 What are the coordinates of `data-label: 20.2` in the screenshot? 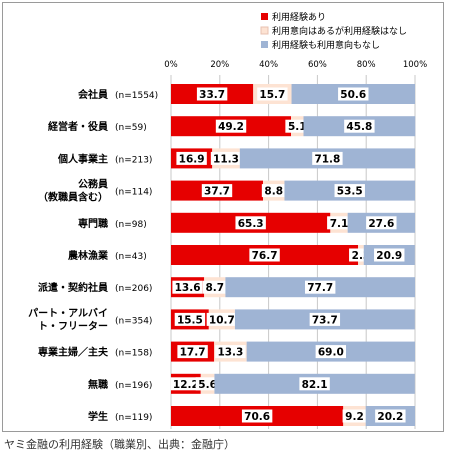 It's located at (390, 417).